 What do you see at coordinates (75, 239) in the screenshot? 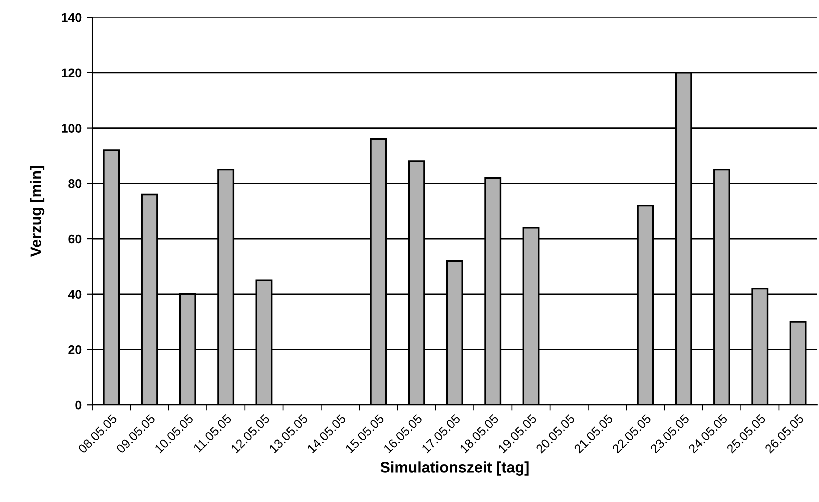
I see `y-tick-label: 60` at bounding box center [75, 239].